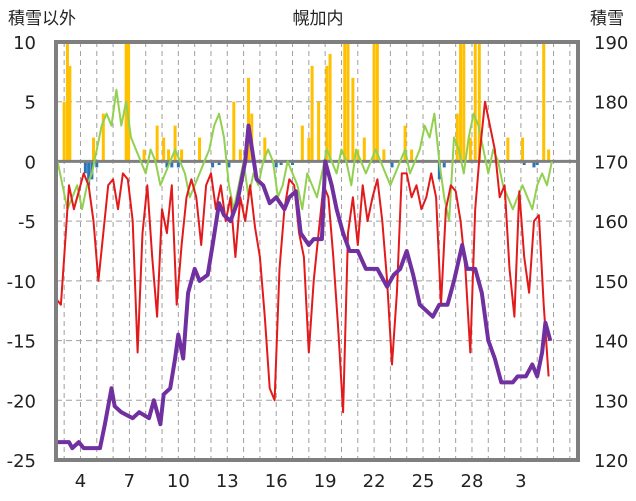 This screenshot has height=501, width=636. Describe the element at coordinates (318, 19) in the screenshot. I see `chart-title: 幌加内` at that location.